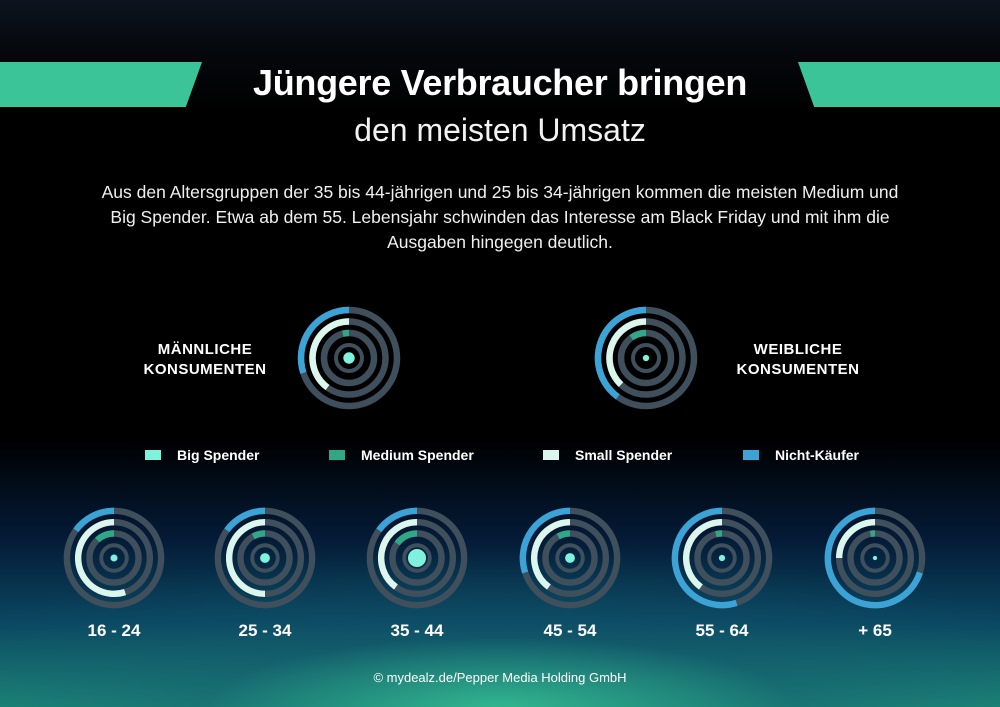 The width and height of the screenshot is (1000, 707). I want to click on donut-chart-male, so click(349, 358).